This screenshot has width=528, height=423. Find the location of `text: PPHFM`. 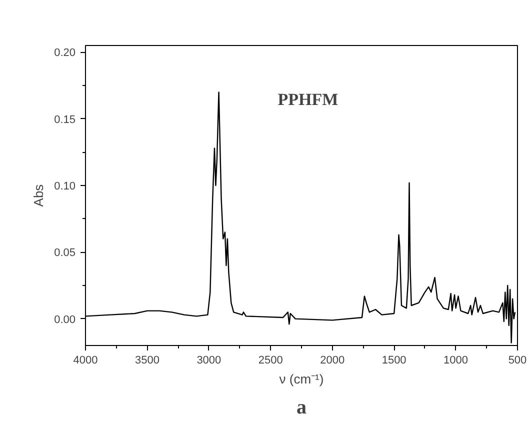

text: PPHFM is located at coordinates (308, 99).